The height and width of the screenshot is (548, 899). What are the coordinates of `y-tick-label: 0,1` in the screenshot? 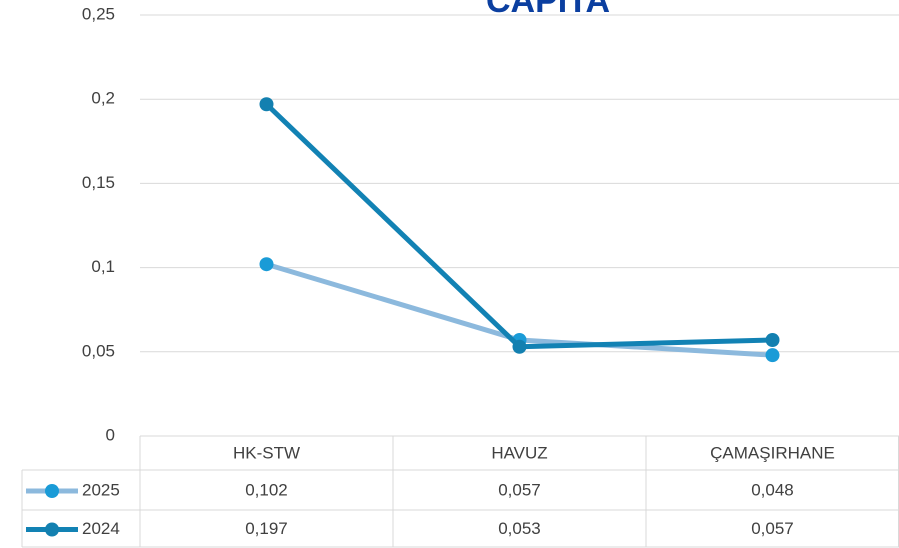 It's located at (103, 266).